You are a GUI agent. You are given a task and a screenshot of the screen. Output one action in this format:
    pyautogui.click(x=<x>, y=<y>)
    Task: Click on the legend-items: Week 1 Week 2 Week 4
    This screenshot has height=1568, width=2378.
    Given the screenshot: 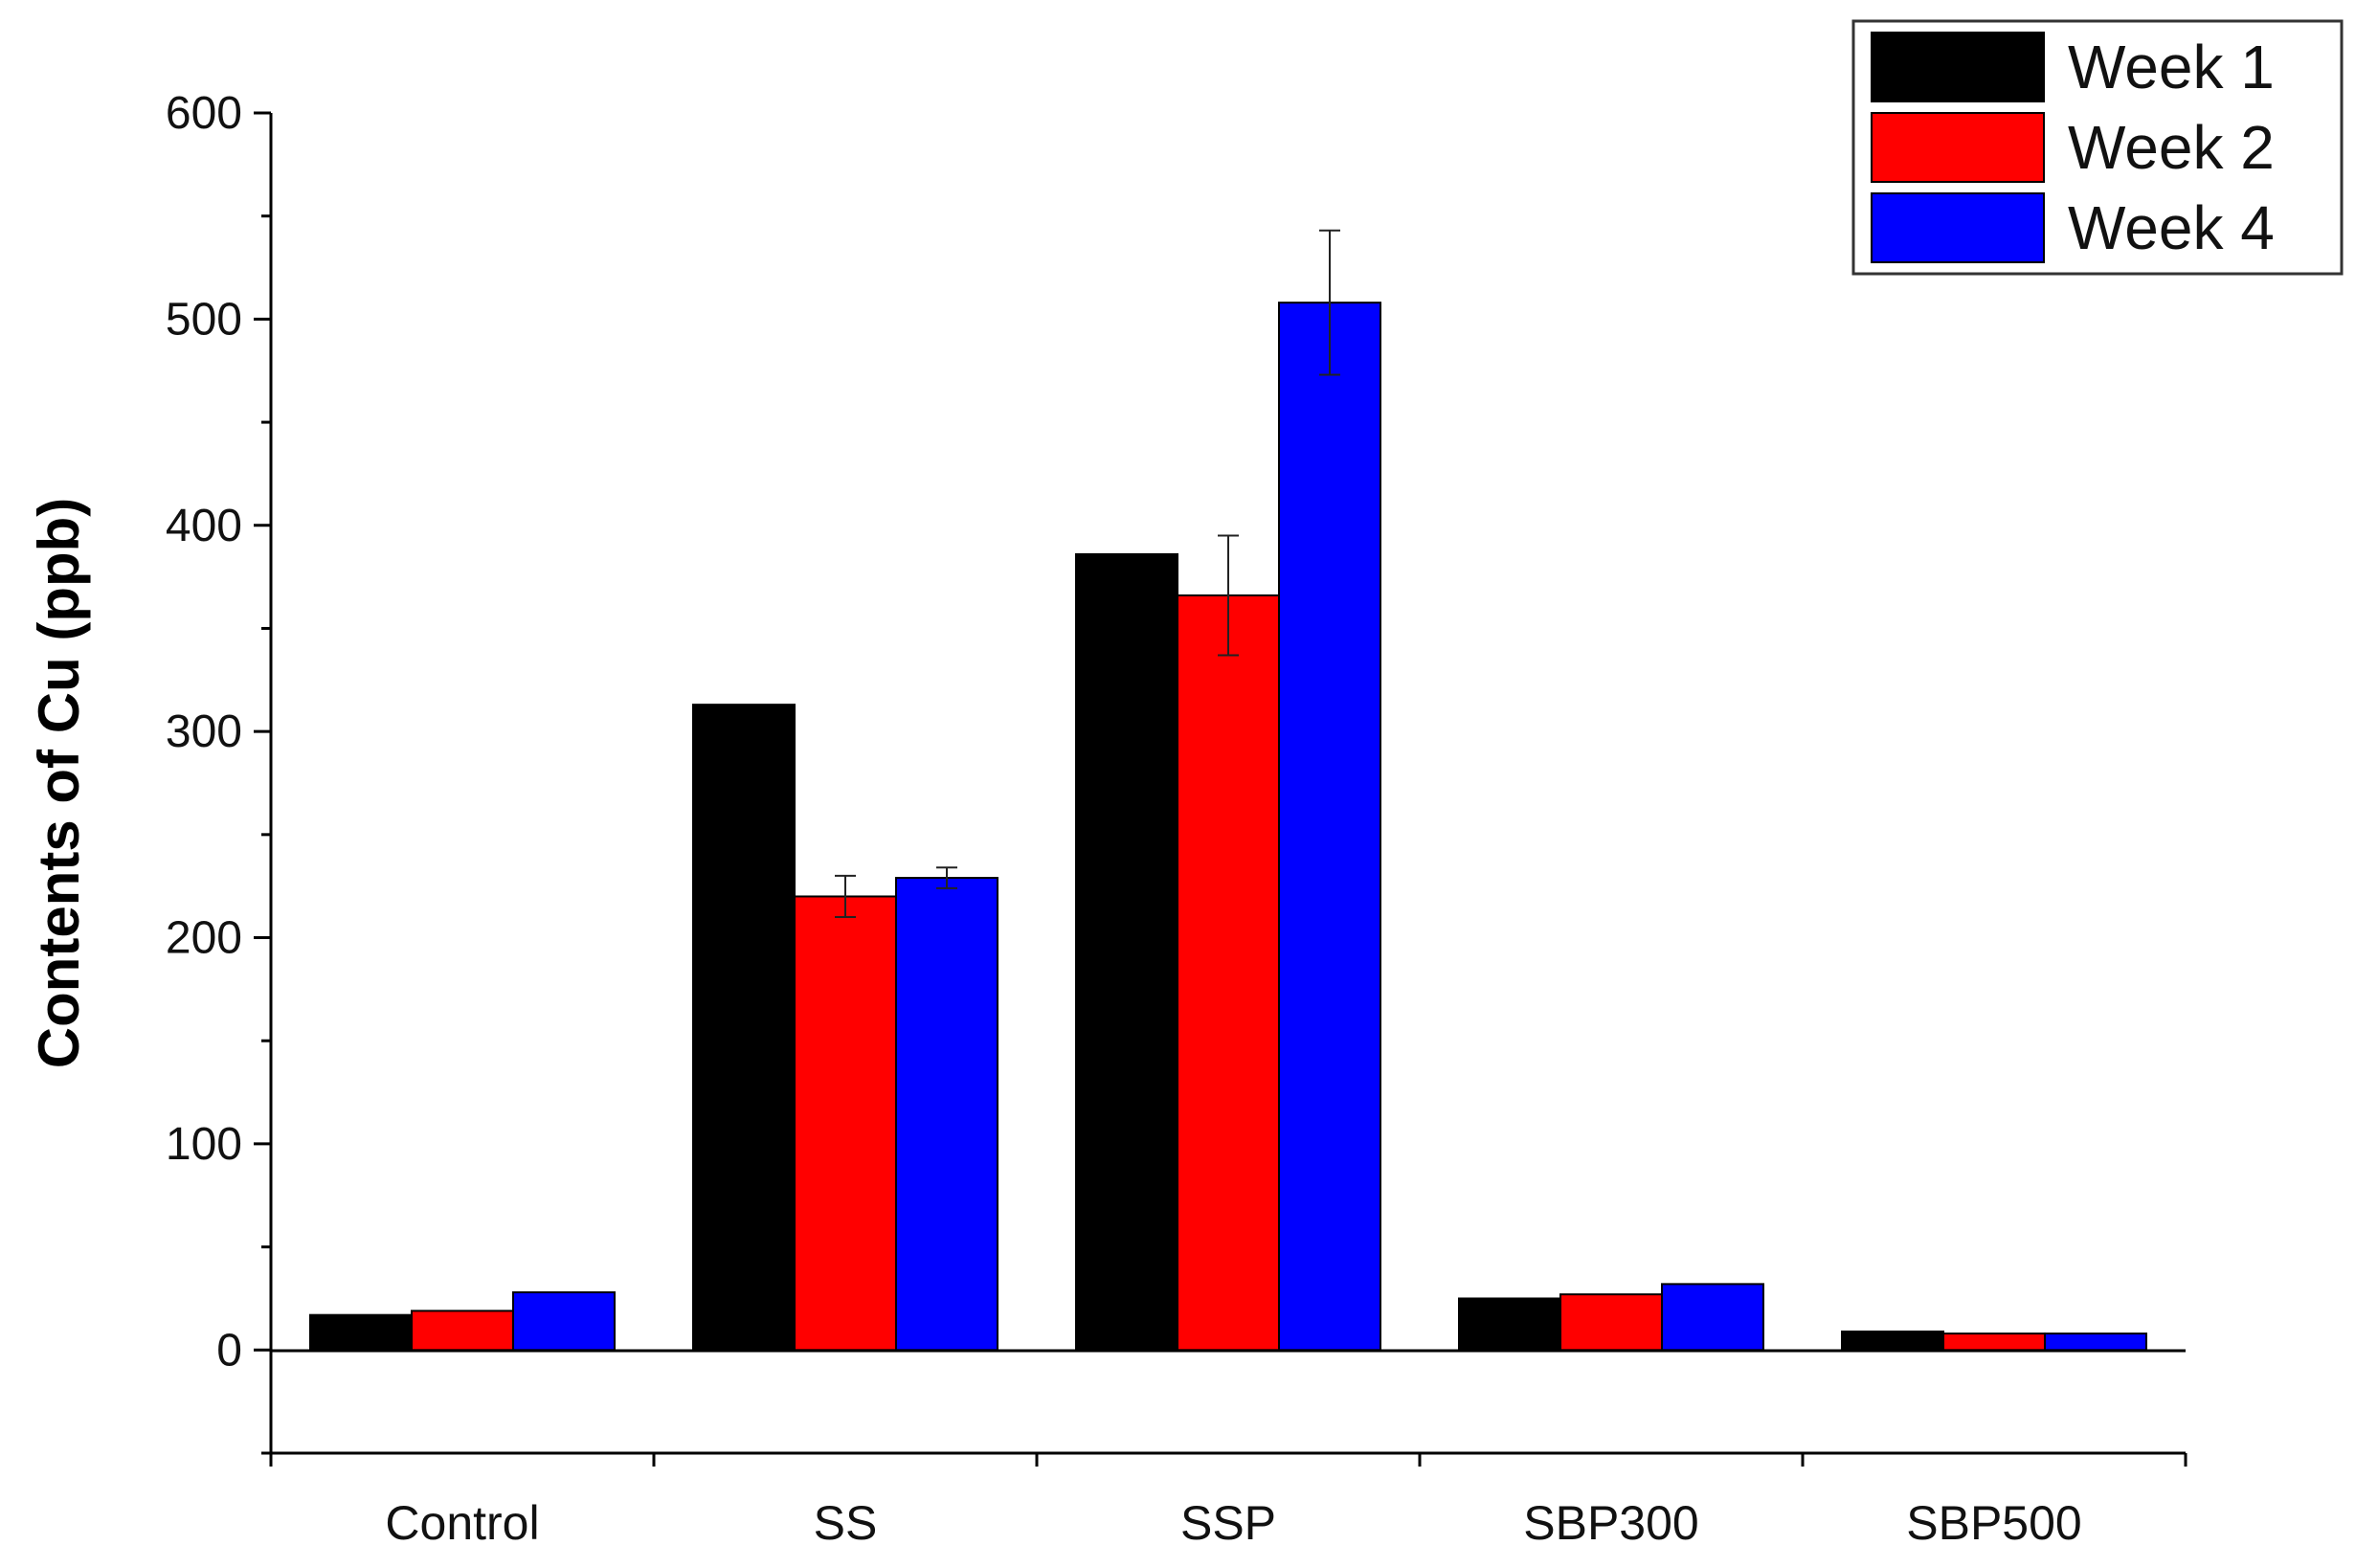 What is the action you would take?
    pyautogui.click(x=2073, y=148)
    